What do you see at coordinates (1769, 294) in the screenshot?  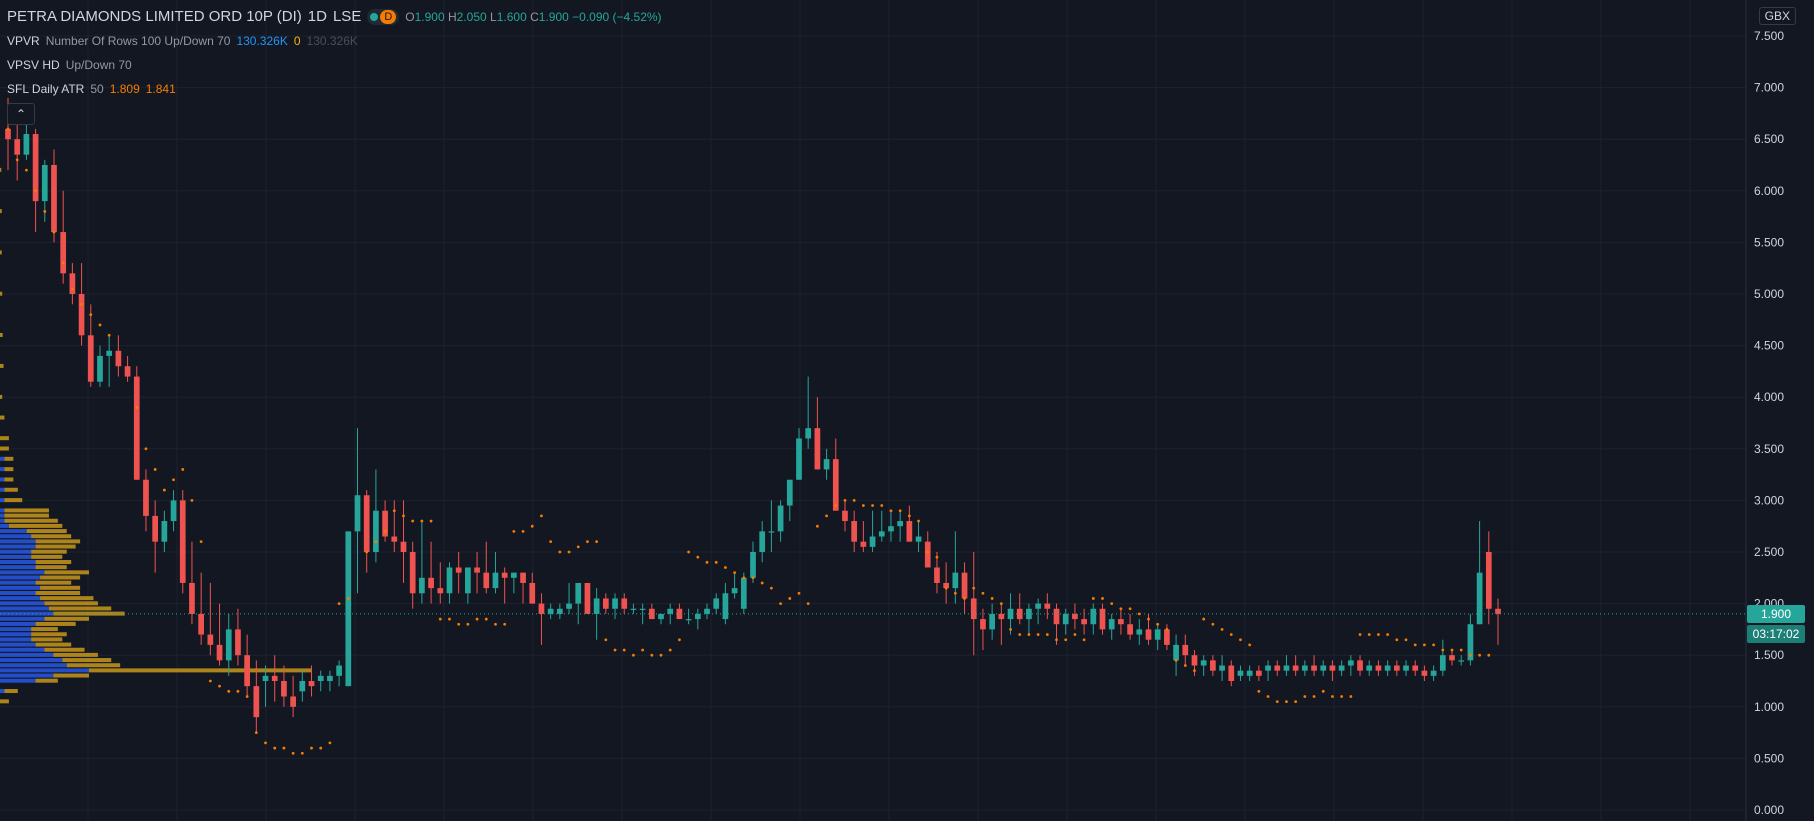 I see `price-tick-label: 5.000` at bounding box center [1769, 294].